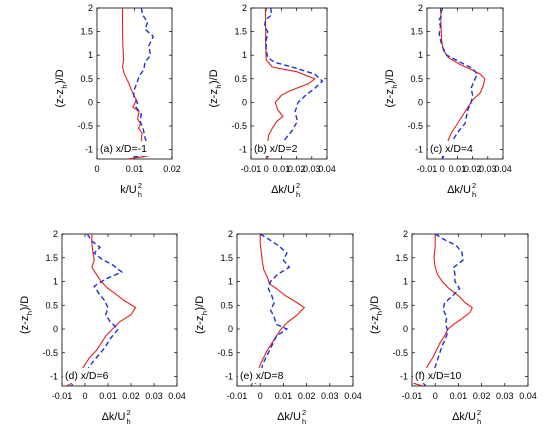 This screenshot has width=550, height=436. I want to click on x-tick-label: 0.03, so click(154, 396).